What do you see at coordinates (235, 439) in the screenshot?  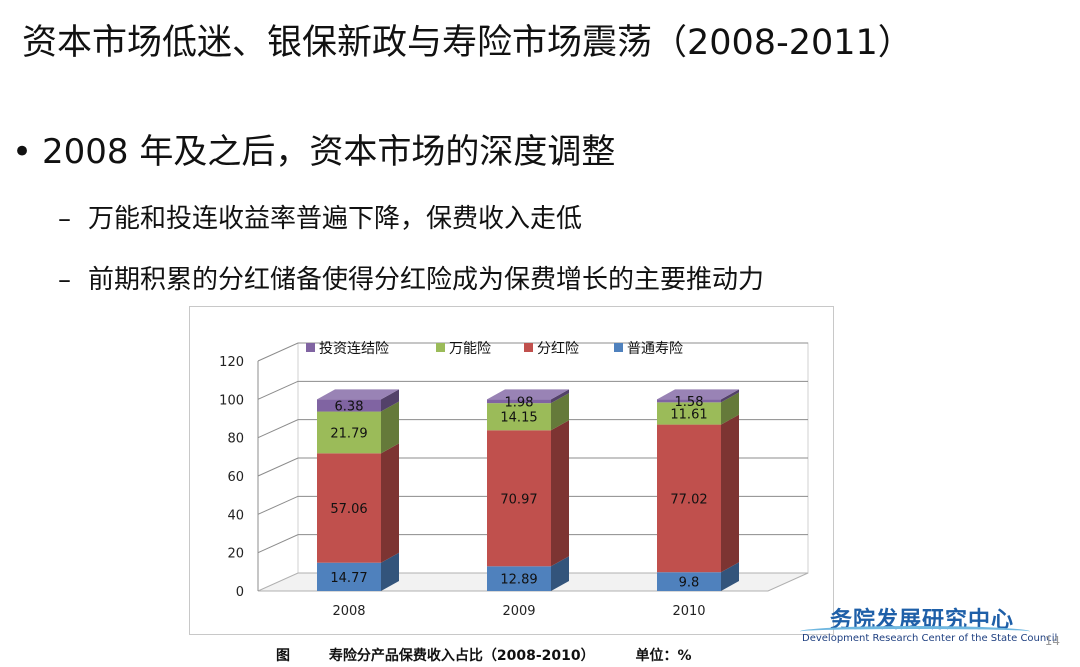 I see `y-tick-label: 80` at bounding box center [235, 439].